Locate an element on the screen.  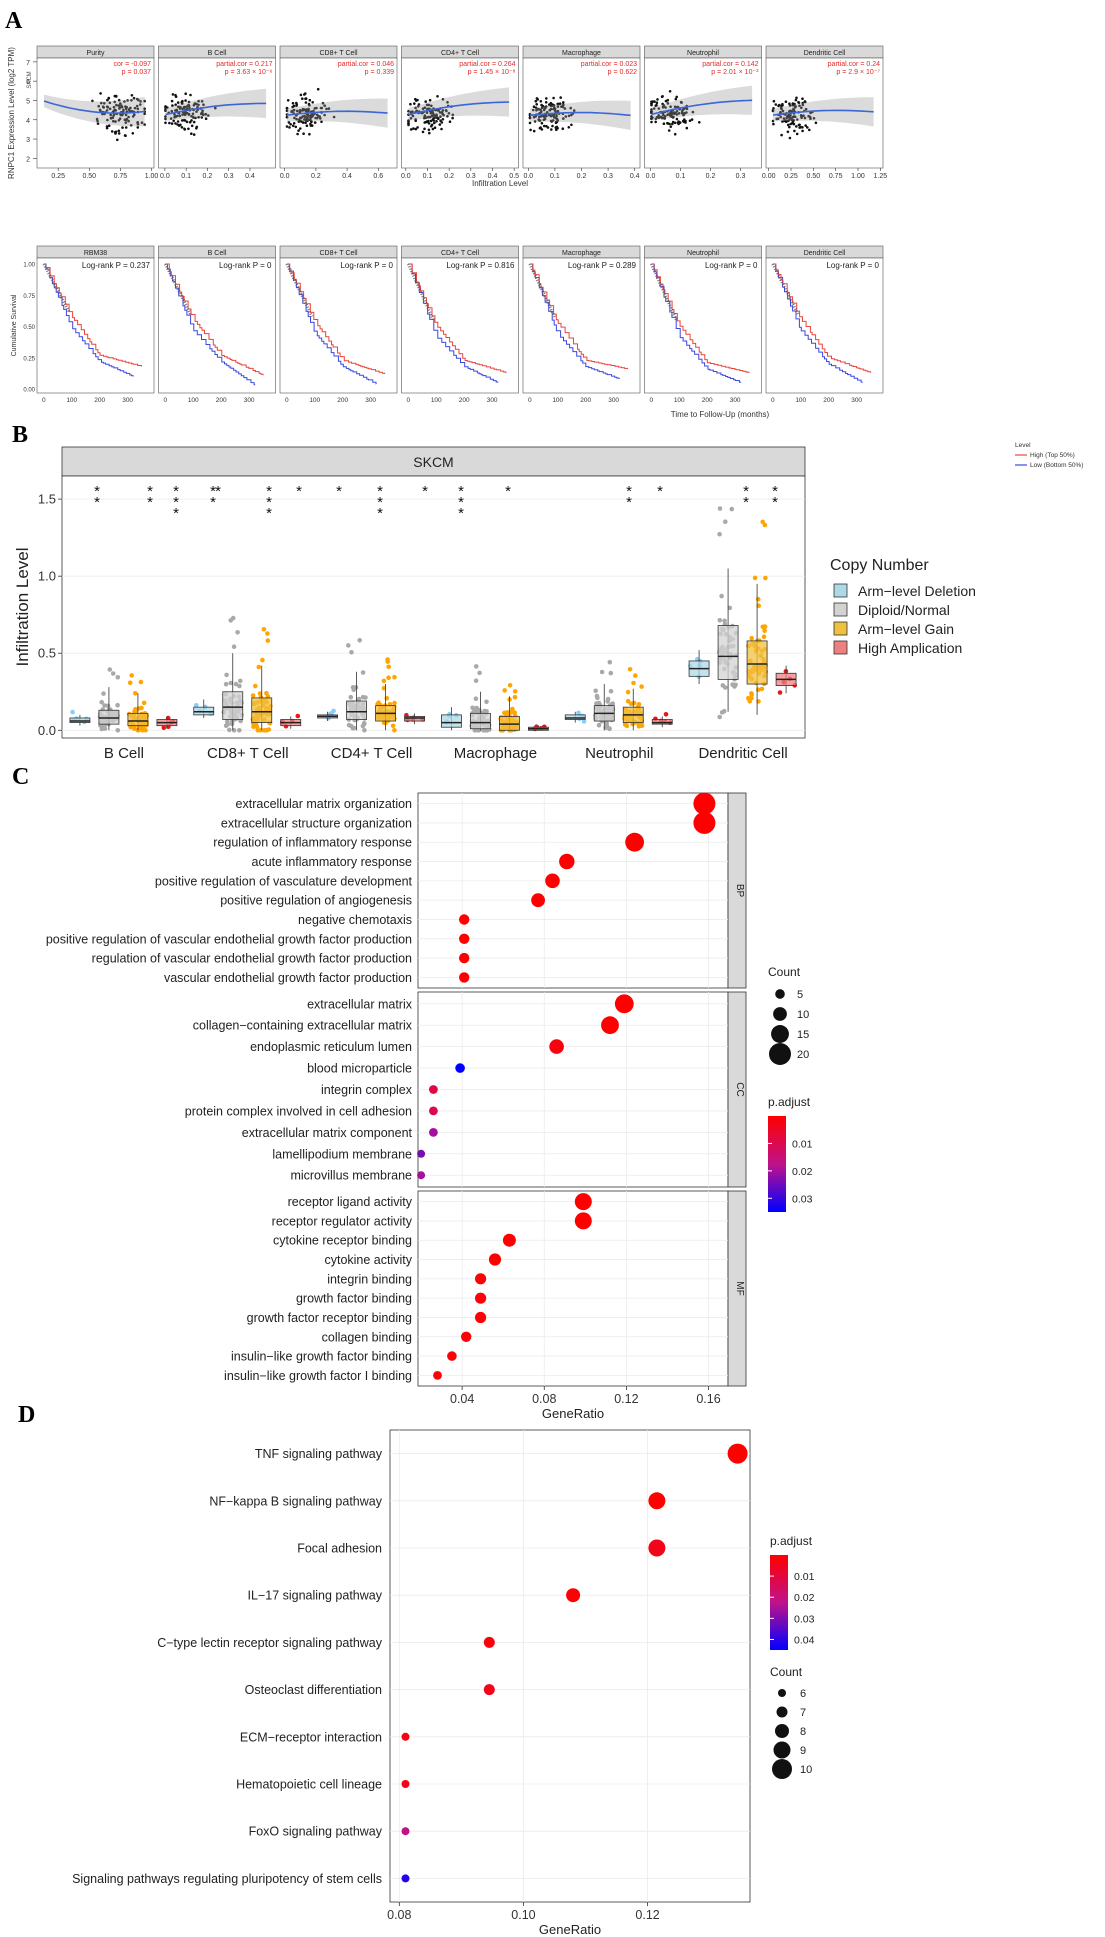
x-tick-label: 200 is located at coordinates (585, 400).